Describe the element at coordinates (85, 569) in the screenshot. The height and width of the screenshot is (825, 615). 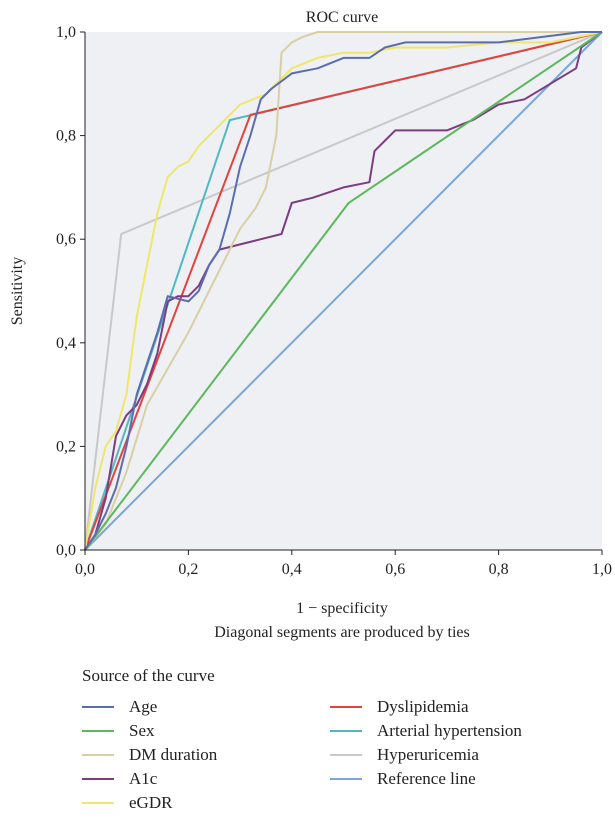
I see `x-tick-label: 0,0` at that location.